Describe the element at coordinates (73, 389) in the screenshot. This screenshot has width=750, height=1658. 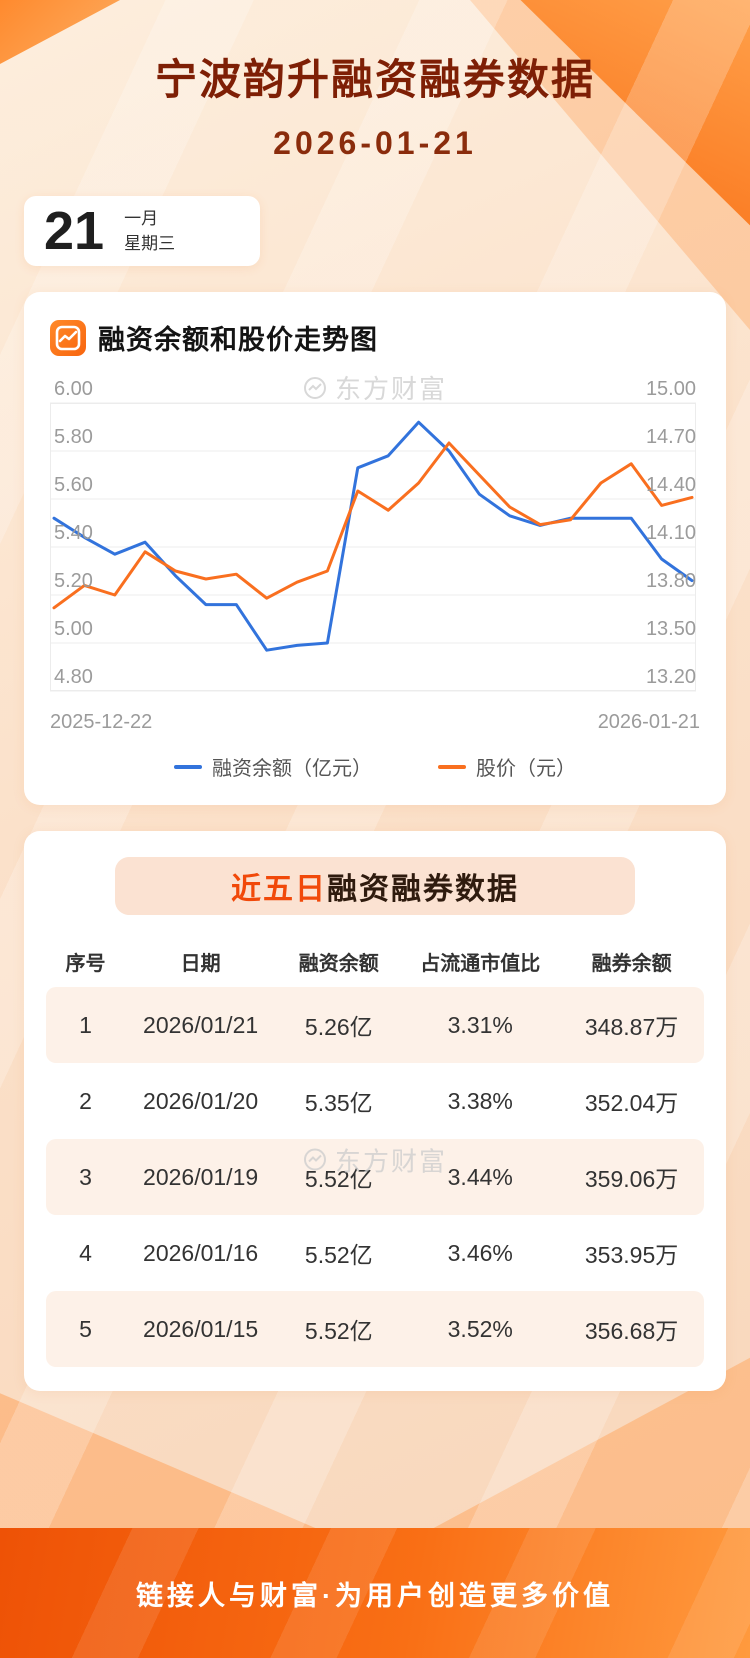
I see `y-tick-left: 6.00` at that location.